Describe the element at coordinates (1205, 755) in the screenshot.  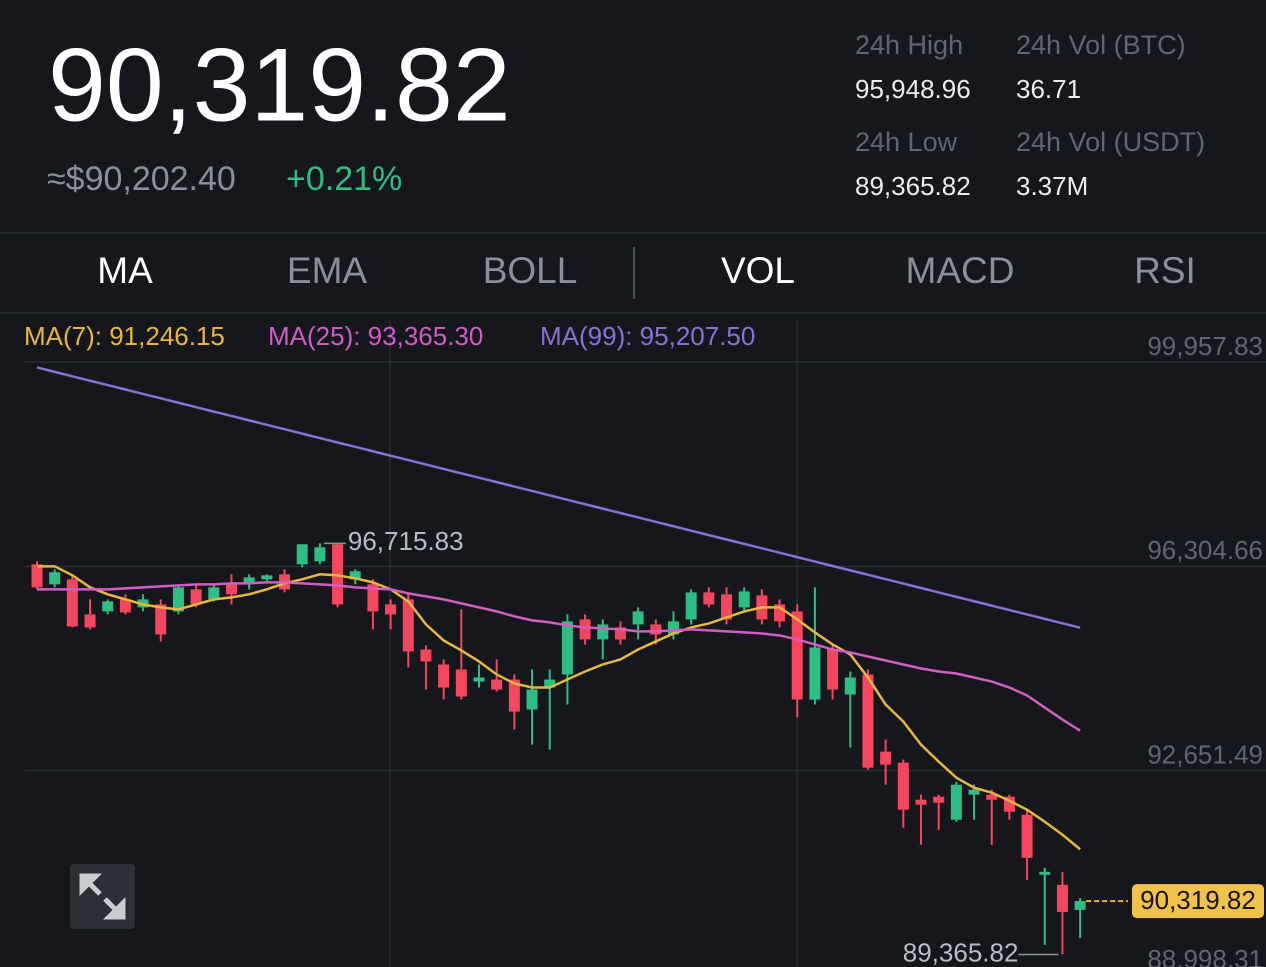
I see `y-tick-label: 92,651.49` at that location.